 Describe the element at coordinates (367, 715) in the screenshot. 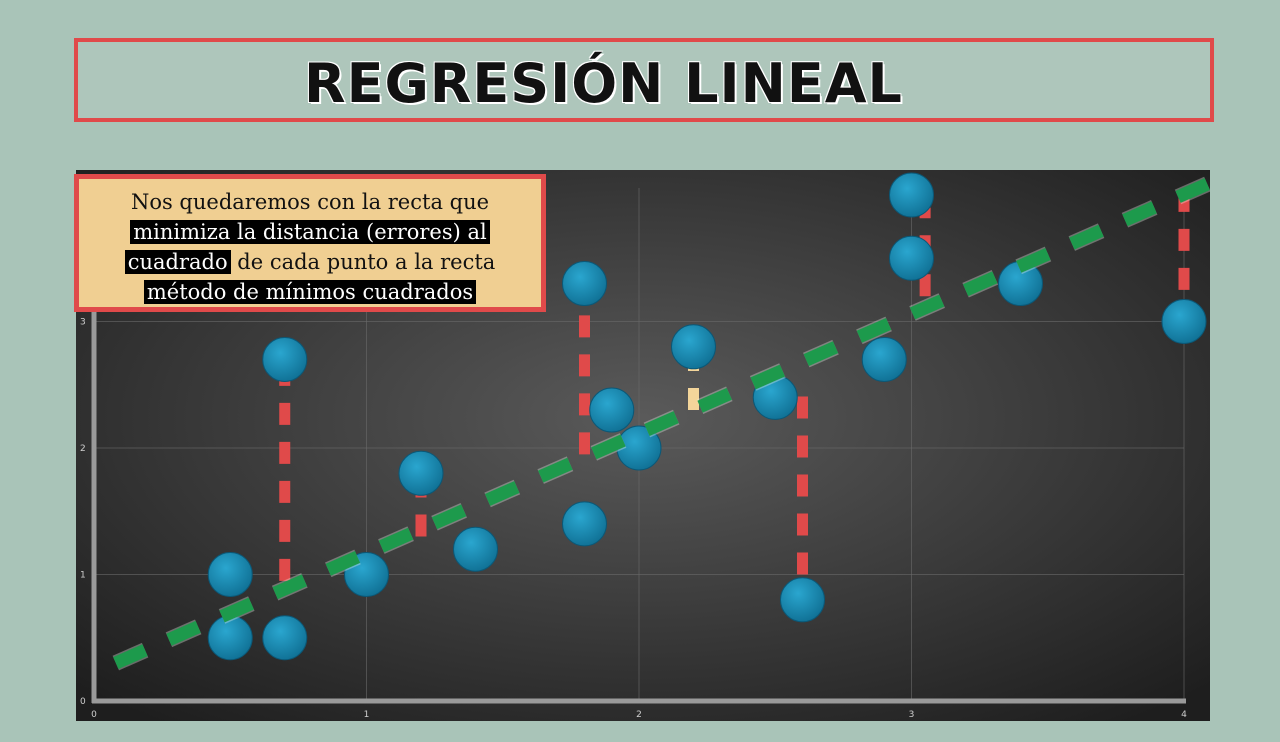

I see `x-tick-label: 1` at that location.